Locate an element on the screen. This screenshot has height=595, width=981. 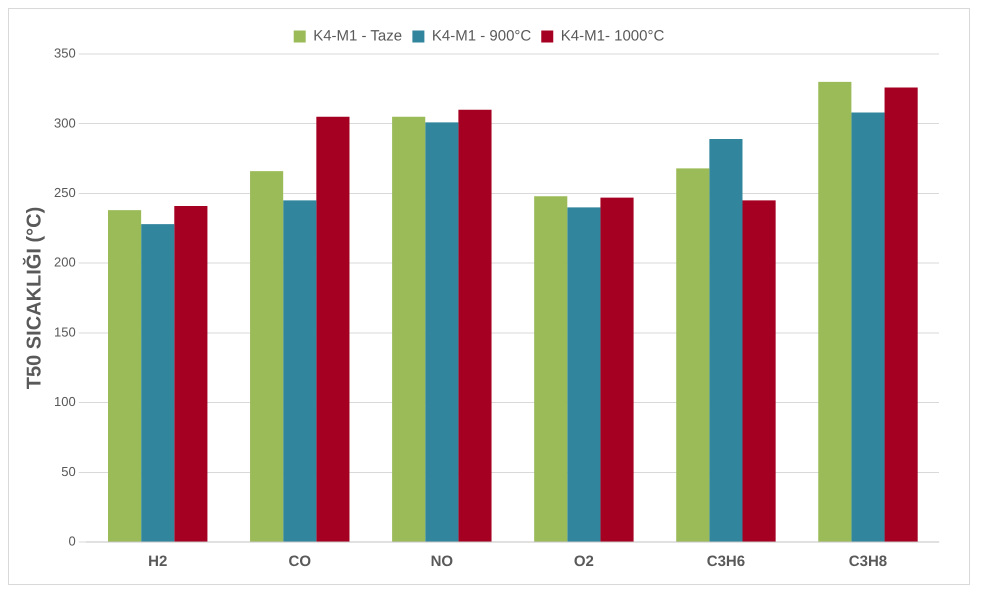
x-tick-label: NO is located at coordinates (442, 561).